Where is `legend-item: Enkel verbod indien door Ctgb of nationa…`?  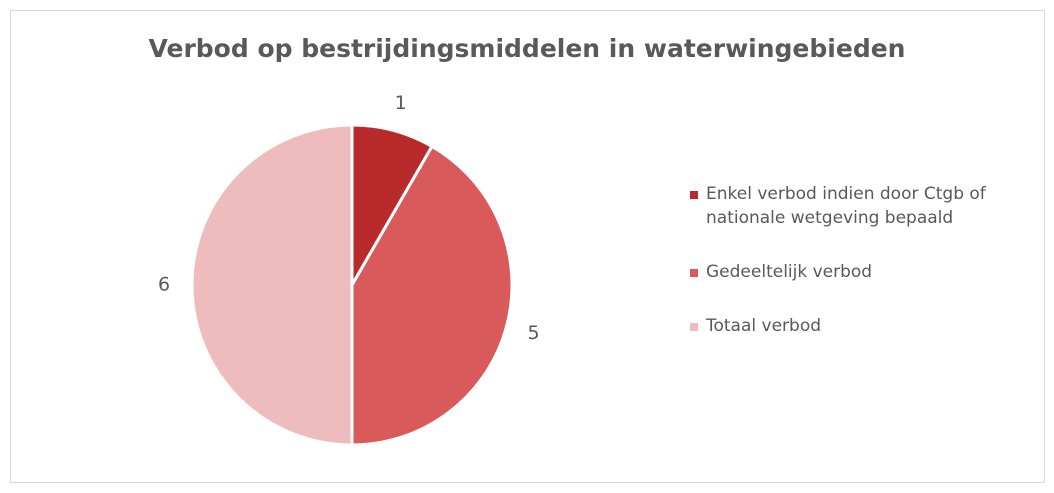 legend-item: Enkel verbod indien door Ctgb of nationa… is located at coordinates (850, 206).